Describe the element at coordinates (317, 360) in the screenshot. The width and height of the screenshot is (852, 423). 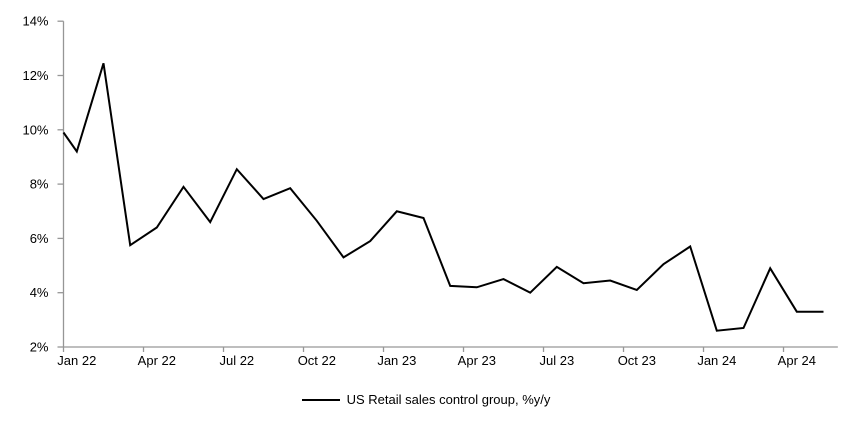
I see `x-tick-label: Oct 22` at that location.